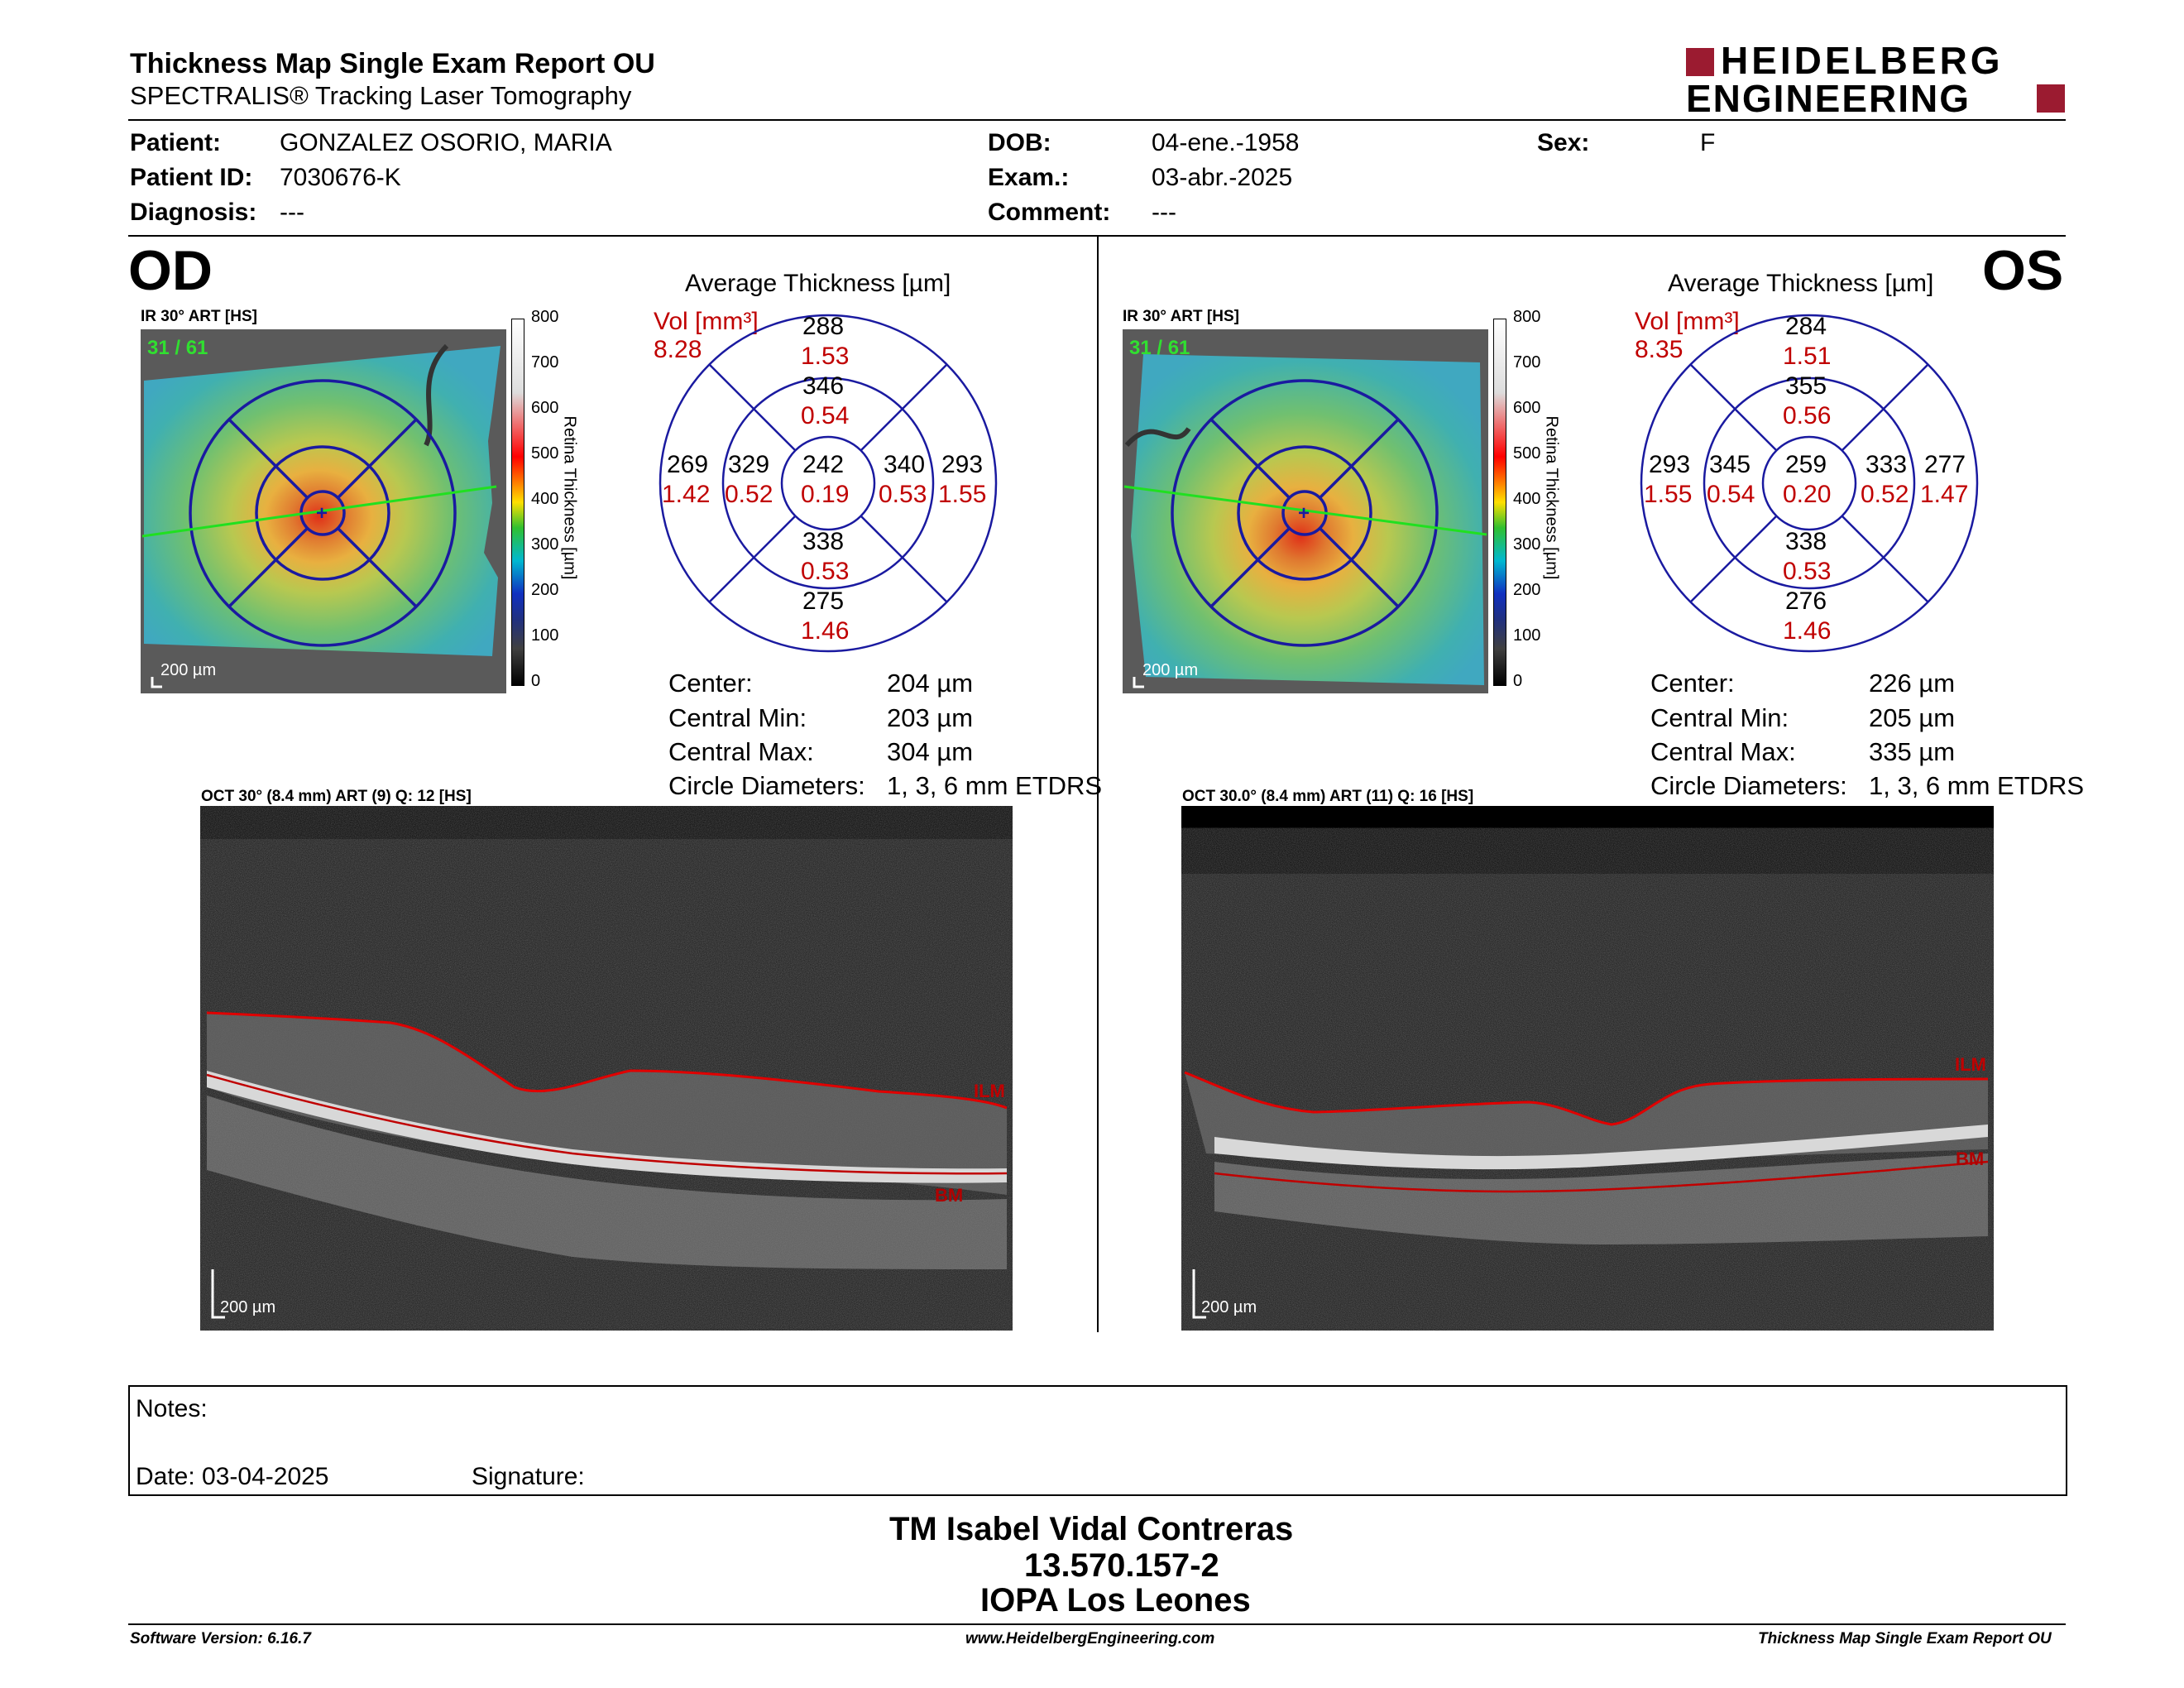 This screenshot has height=1688, width=2184. Describe the element at coordinates (1912, 717) in the screenshot. I see `os-min-value: 205 µm` at that location.